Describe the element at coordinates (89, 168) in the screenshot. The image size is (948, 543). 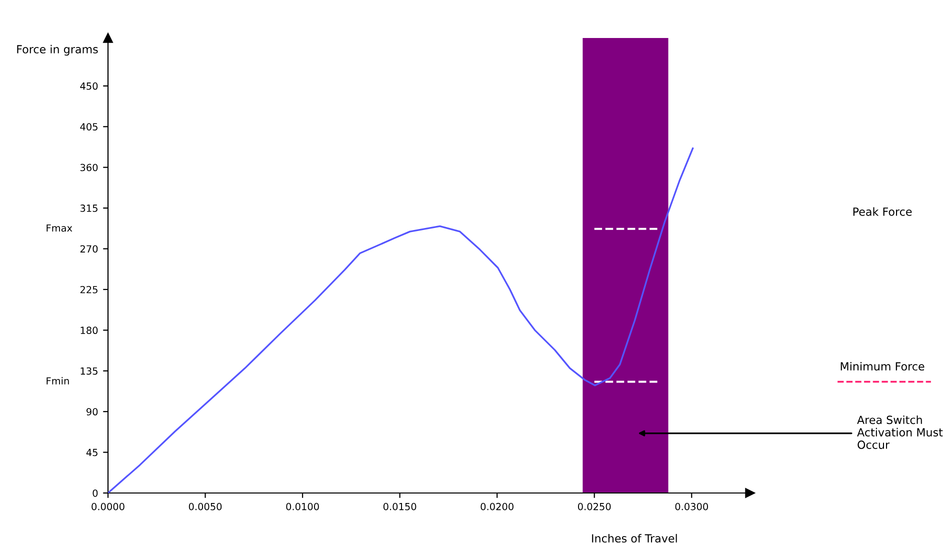
I see `y-tick-label: 360` at that location.